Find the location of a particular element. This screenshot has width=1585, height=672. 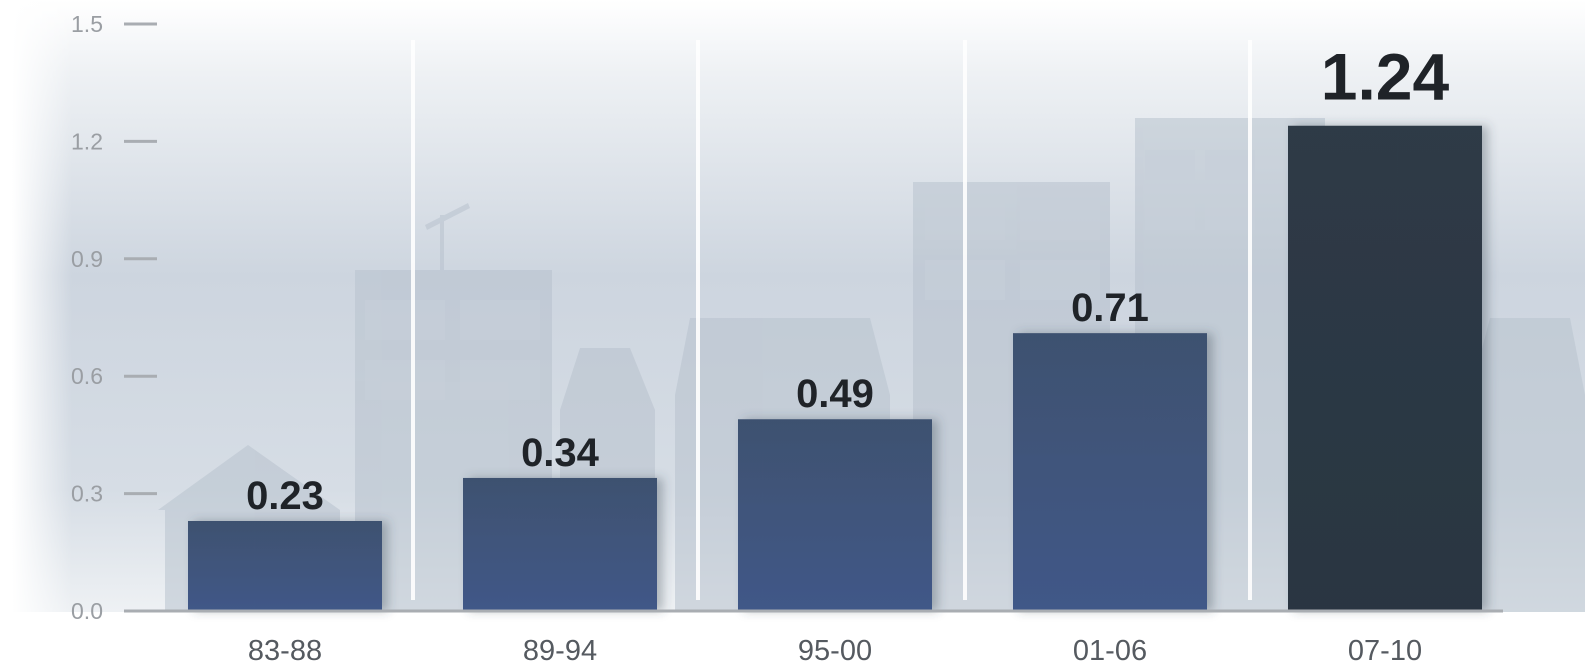

y-tick-label: 0.9 is located at coordinates (87, 259).